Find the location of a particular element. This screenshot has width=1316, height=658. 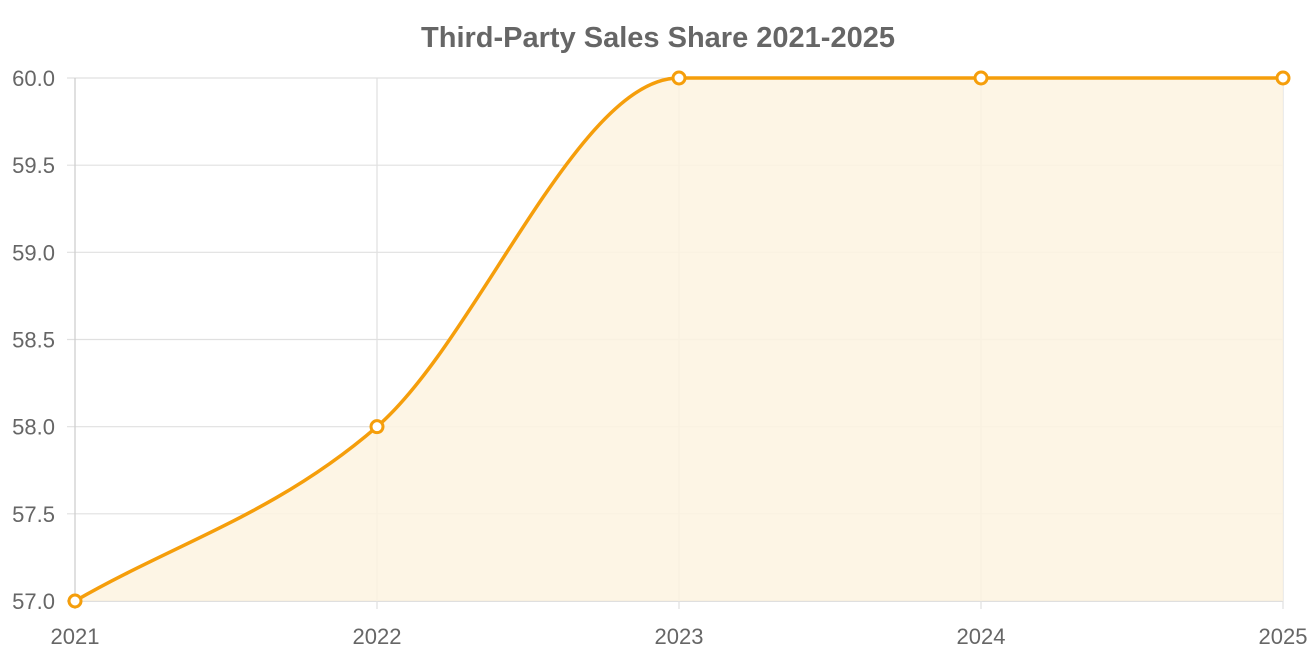

x-tick-label: 2022 is located at coordinates (377, 636).